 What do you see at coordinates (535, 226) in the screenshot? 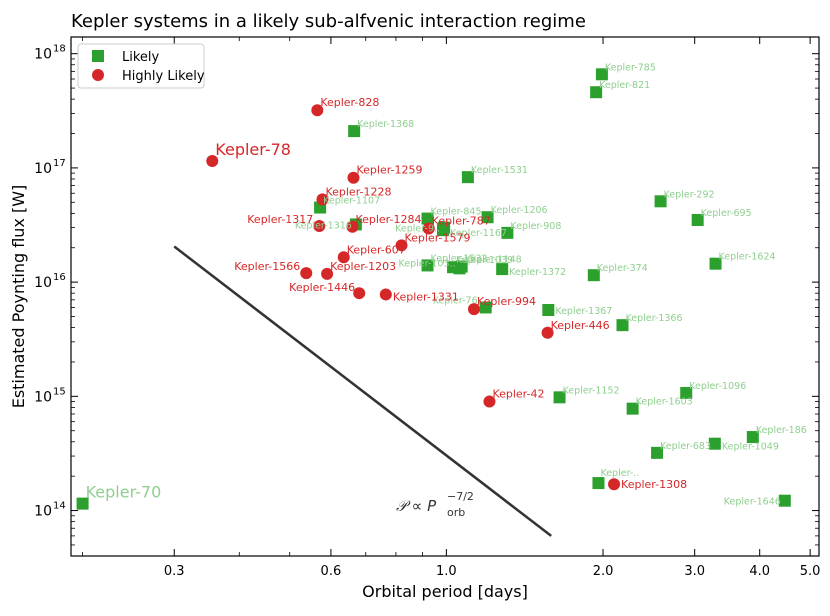
I see `point-label-kepler-908: Kepler-908` at bounding box center [535, 226].